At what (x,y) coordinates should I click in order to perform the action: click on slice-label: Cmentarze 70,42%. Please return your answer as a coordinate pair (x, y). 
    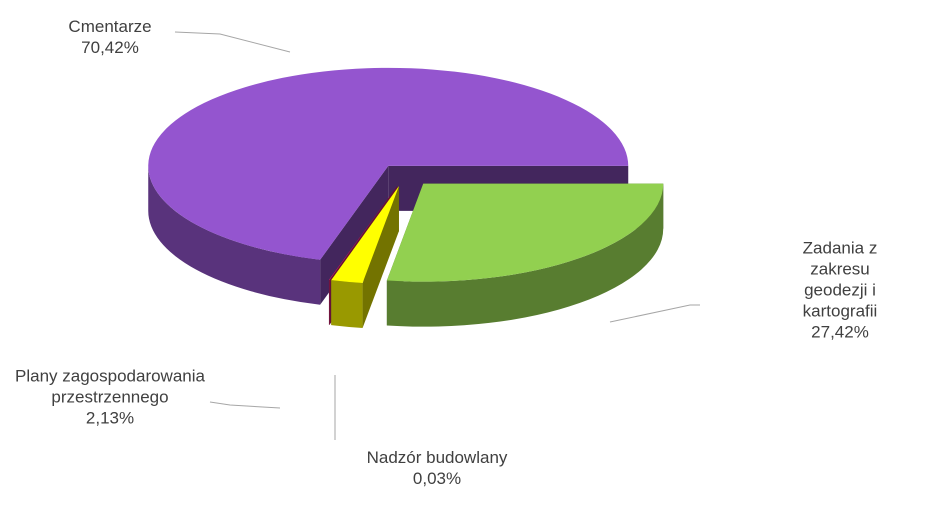
    Looking at the image, I should click on (109, 37).